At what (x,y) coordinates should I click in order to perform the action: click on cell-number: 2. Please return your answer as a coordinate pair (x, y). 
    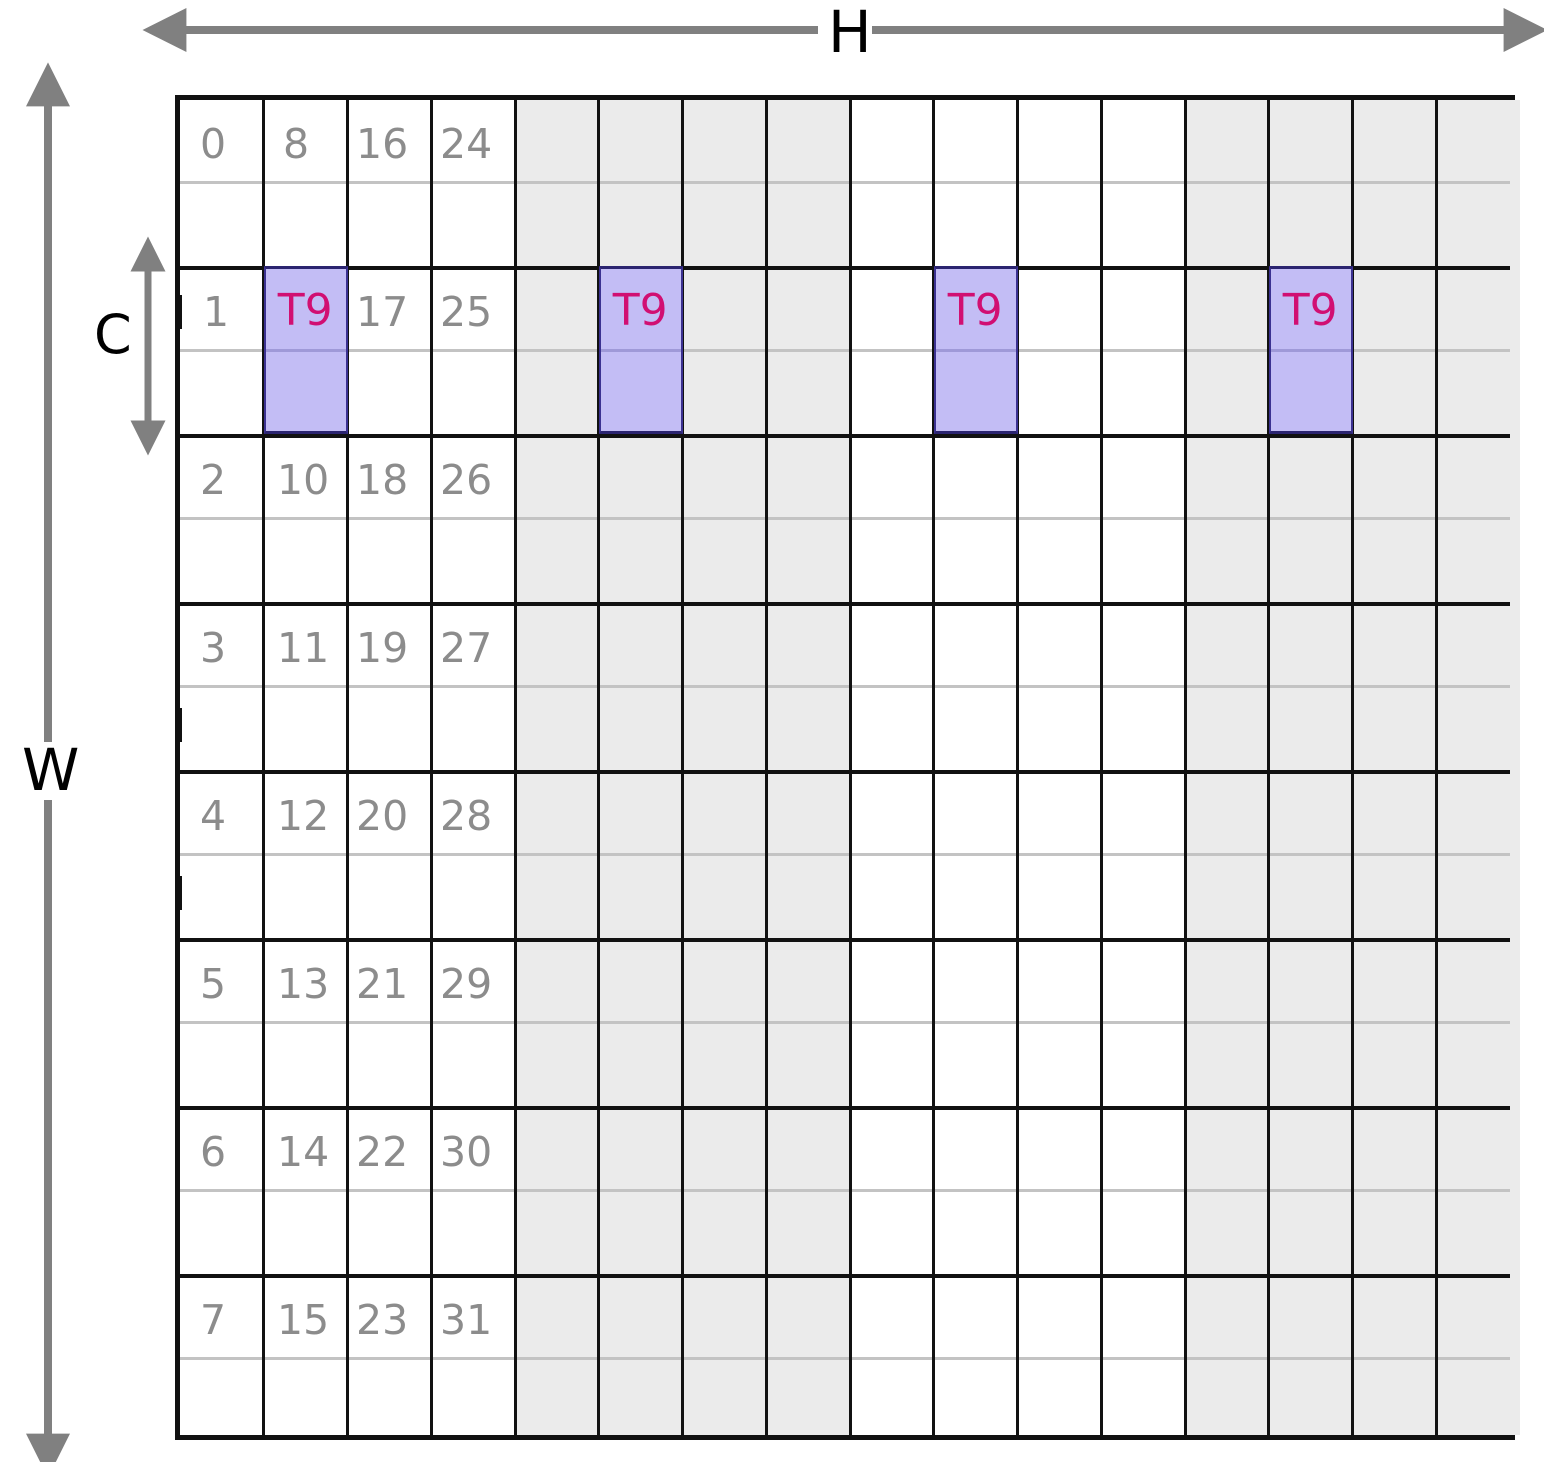
    Looking at the image, I should click on (213, 480).